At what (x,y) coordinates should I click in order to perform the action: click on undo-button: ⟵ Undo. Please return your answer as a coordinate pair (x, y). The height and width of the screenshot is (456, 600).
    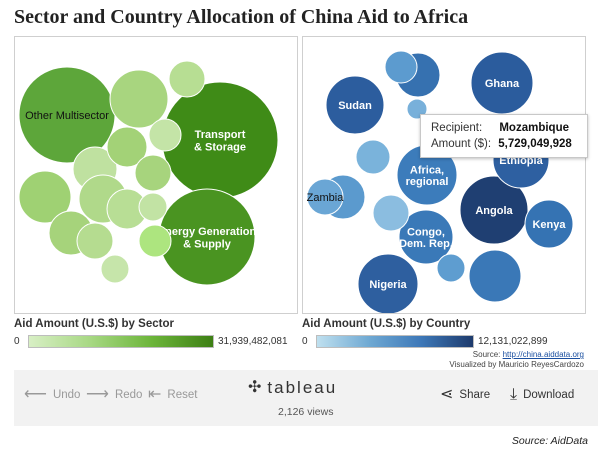
    Looking at the image, I should click on (52, 395).